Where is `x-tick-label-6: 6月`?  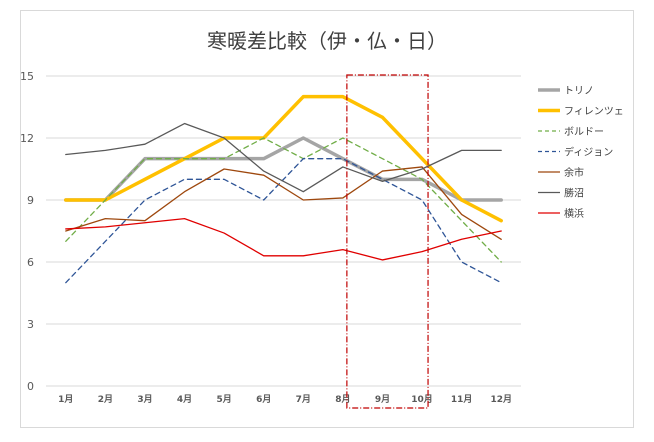 x-tick-label-6: 6月 is located at coordinates (263, 399).